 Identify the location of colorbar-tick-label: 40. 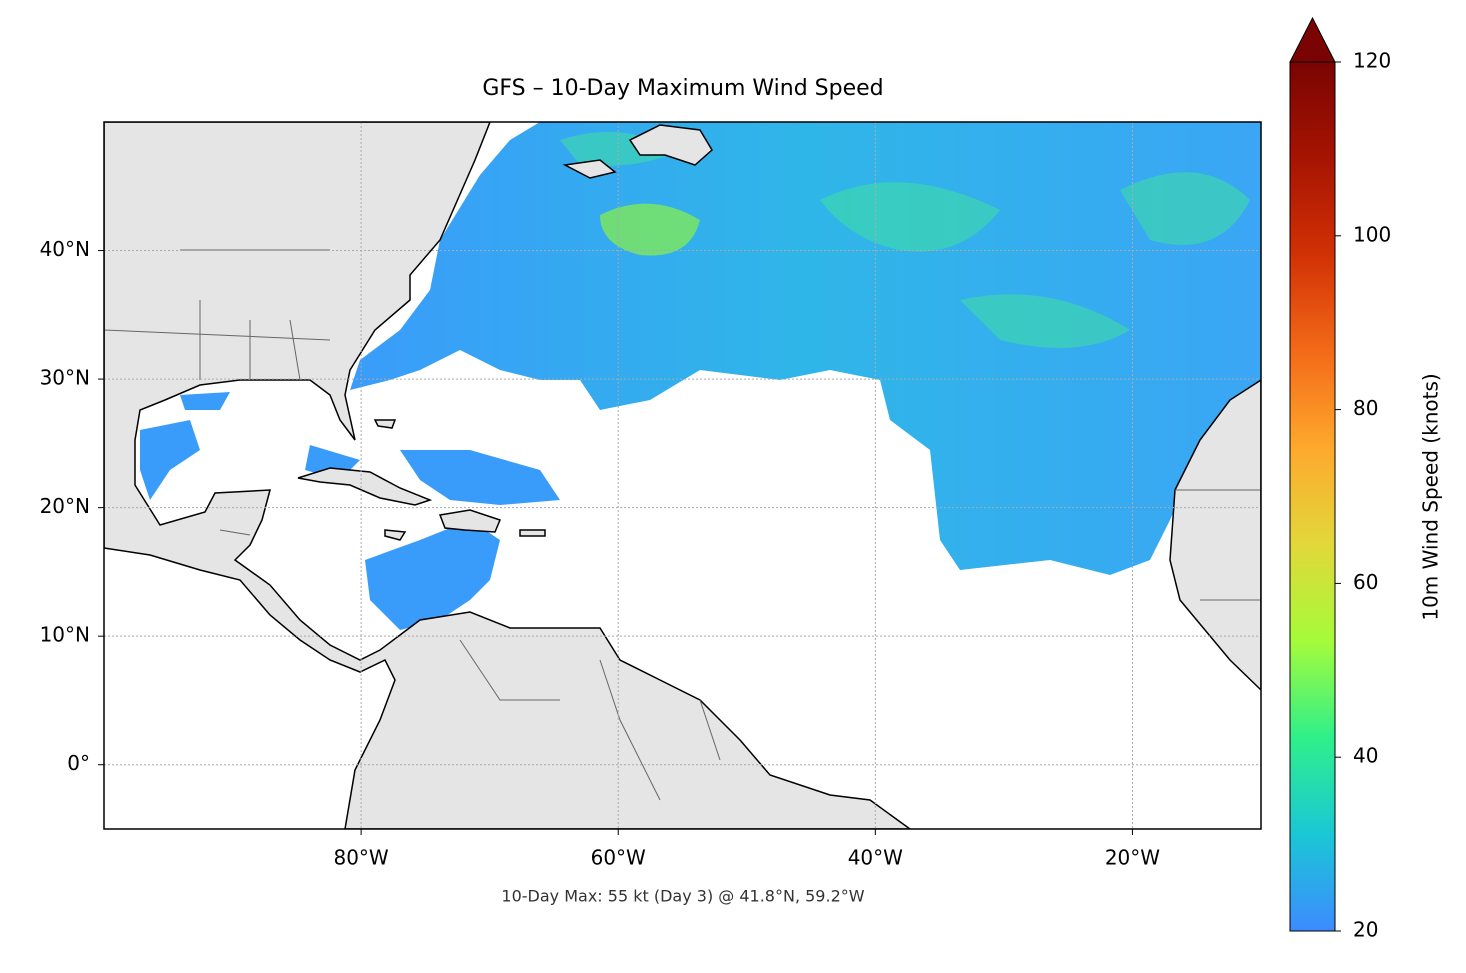
(1365, 756).